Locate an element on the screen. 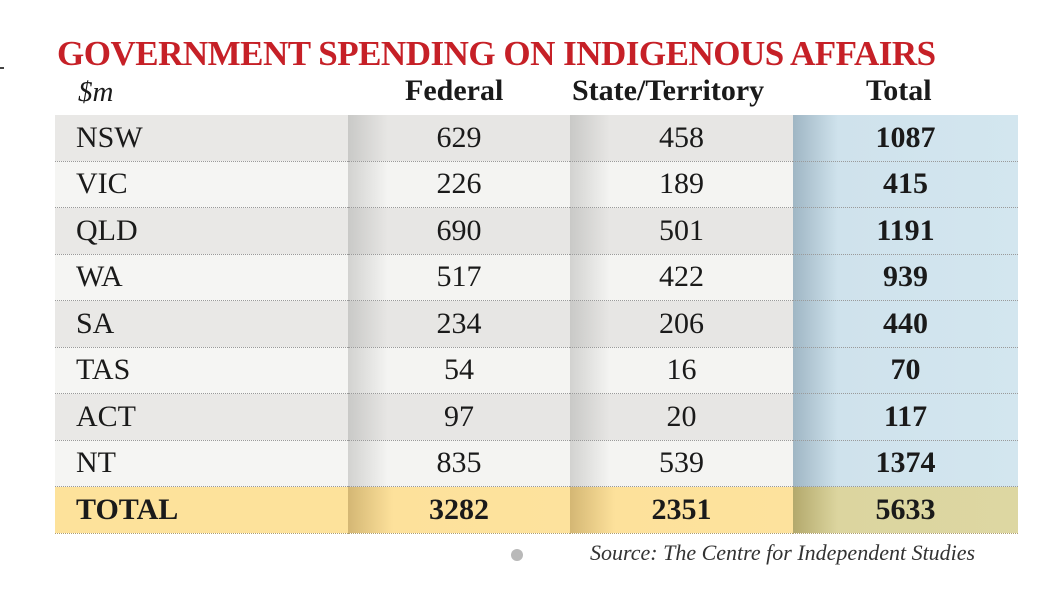  table-row: WA 517 422 939 is located at coordinates (536, 277).